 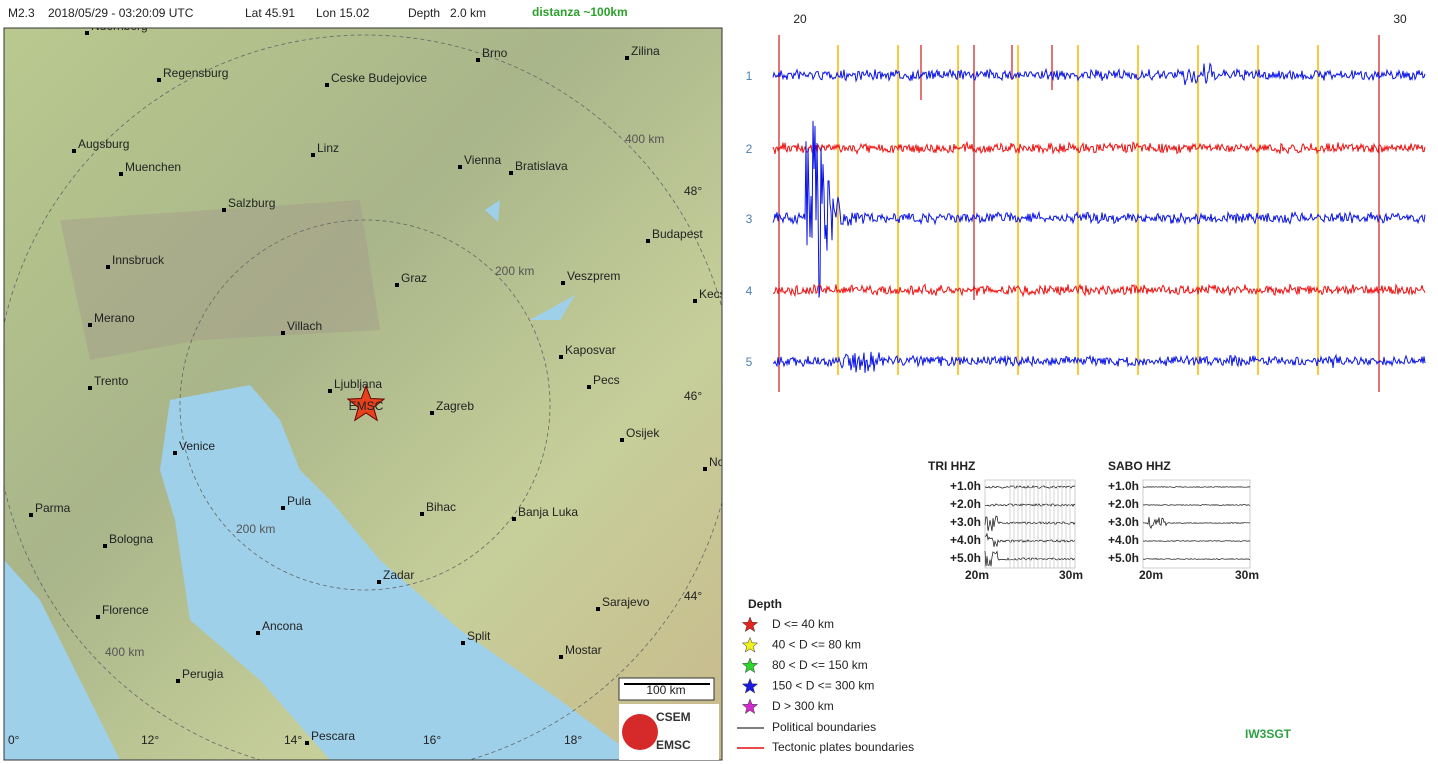 I want to click on trace-number: 5, so click(x=749, y=362).